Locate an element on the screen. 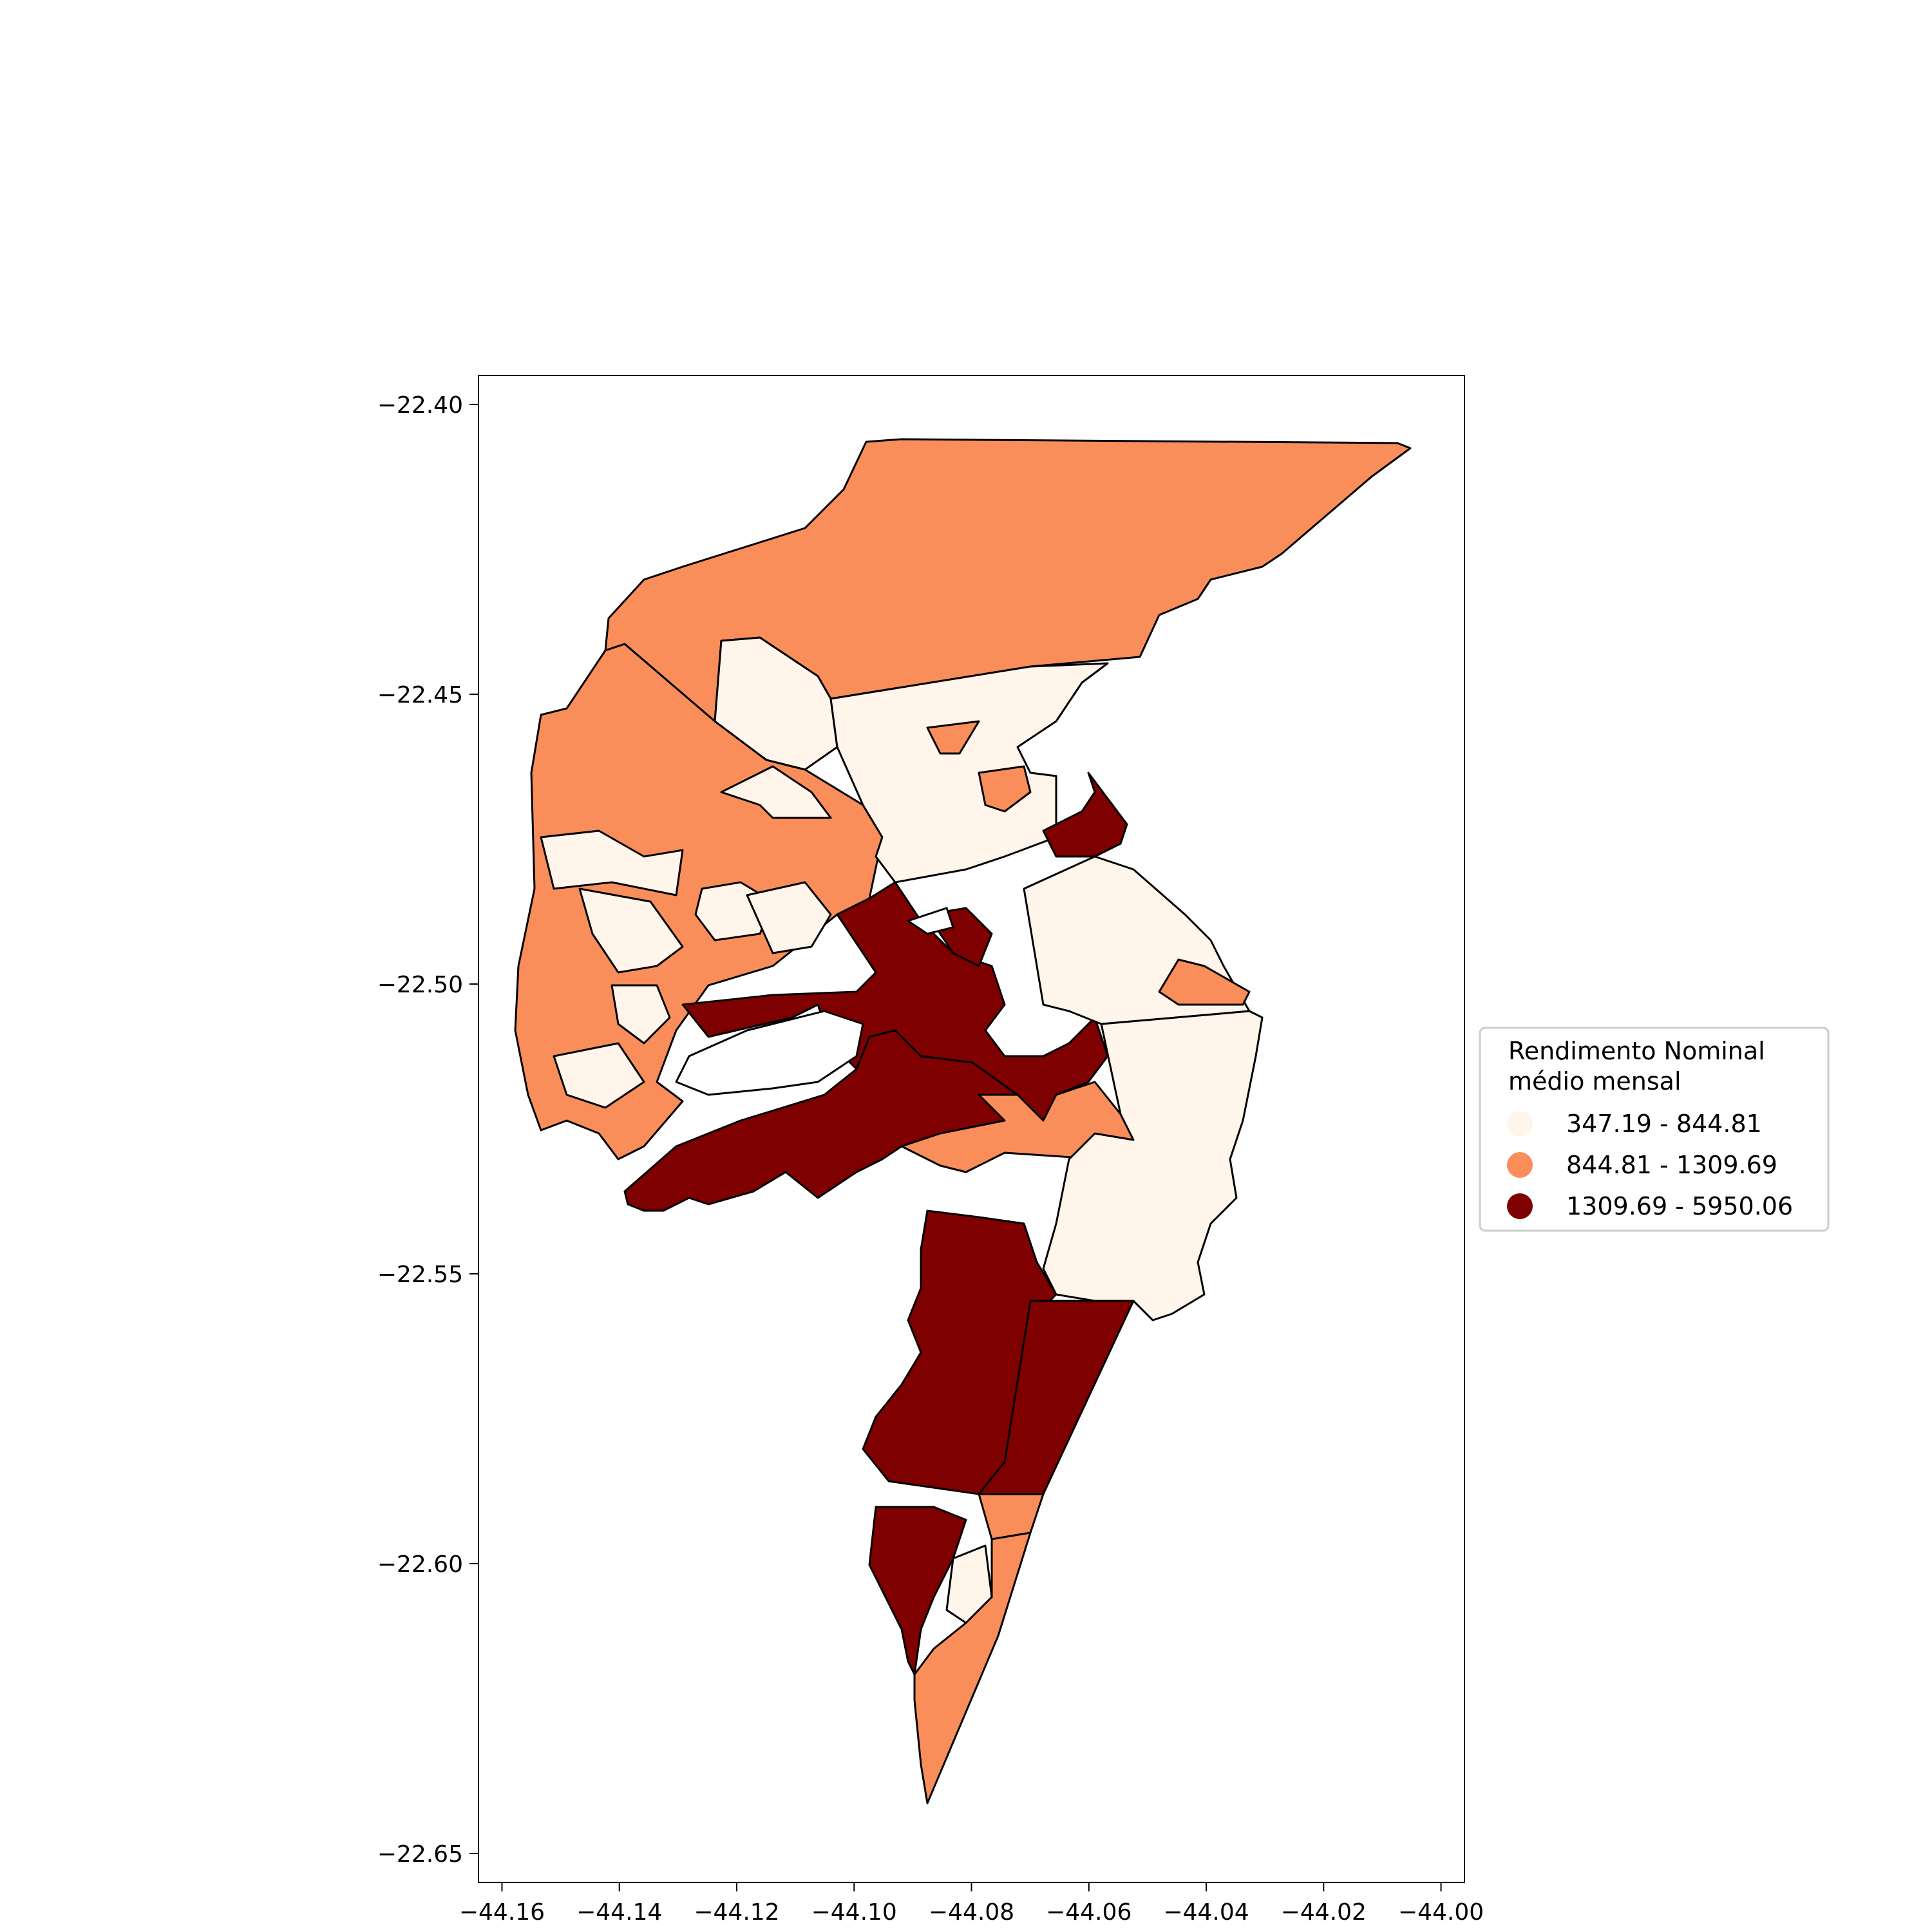 The image size is (1932, 1932). legend-swatch-low is located at coordinates (1520, 1124).